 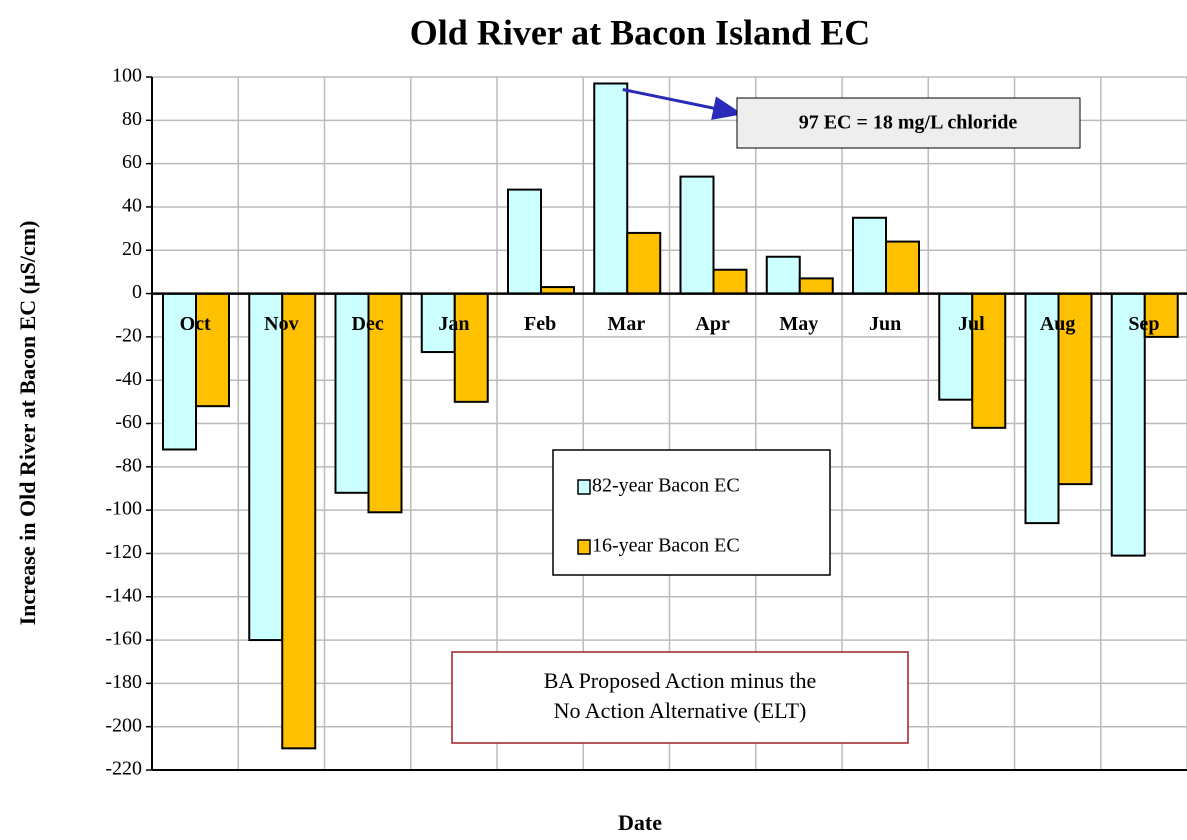 I want to click on callout-arrow, so click(x=682, y=104).